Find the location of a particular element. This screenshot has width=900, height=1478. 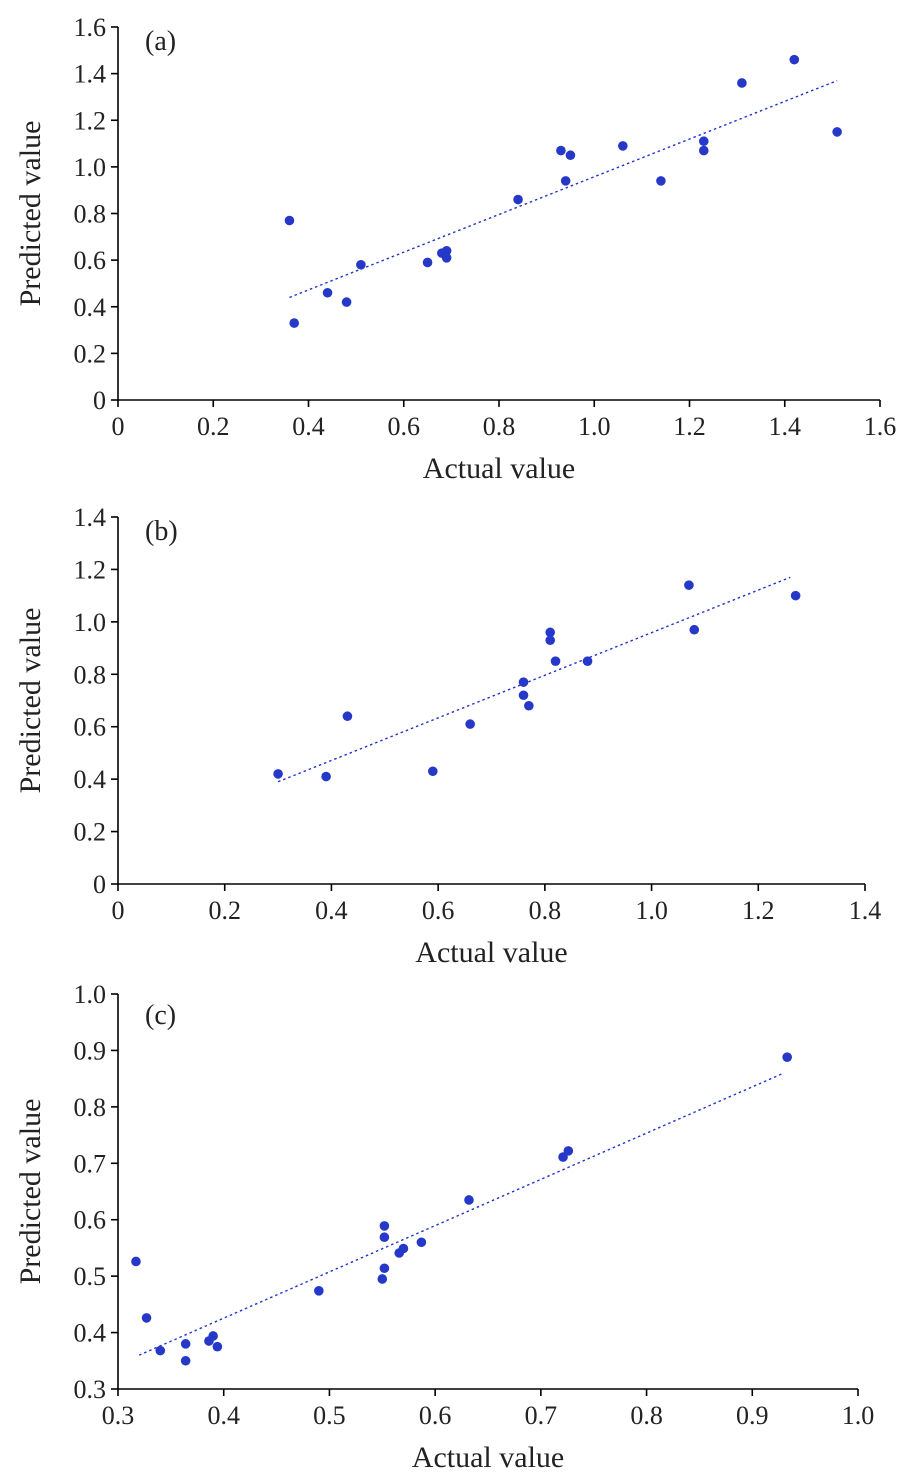

x-tick-label: 0.7 is located at coordinates (541, 1415).